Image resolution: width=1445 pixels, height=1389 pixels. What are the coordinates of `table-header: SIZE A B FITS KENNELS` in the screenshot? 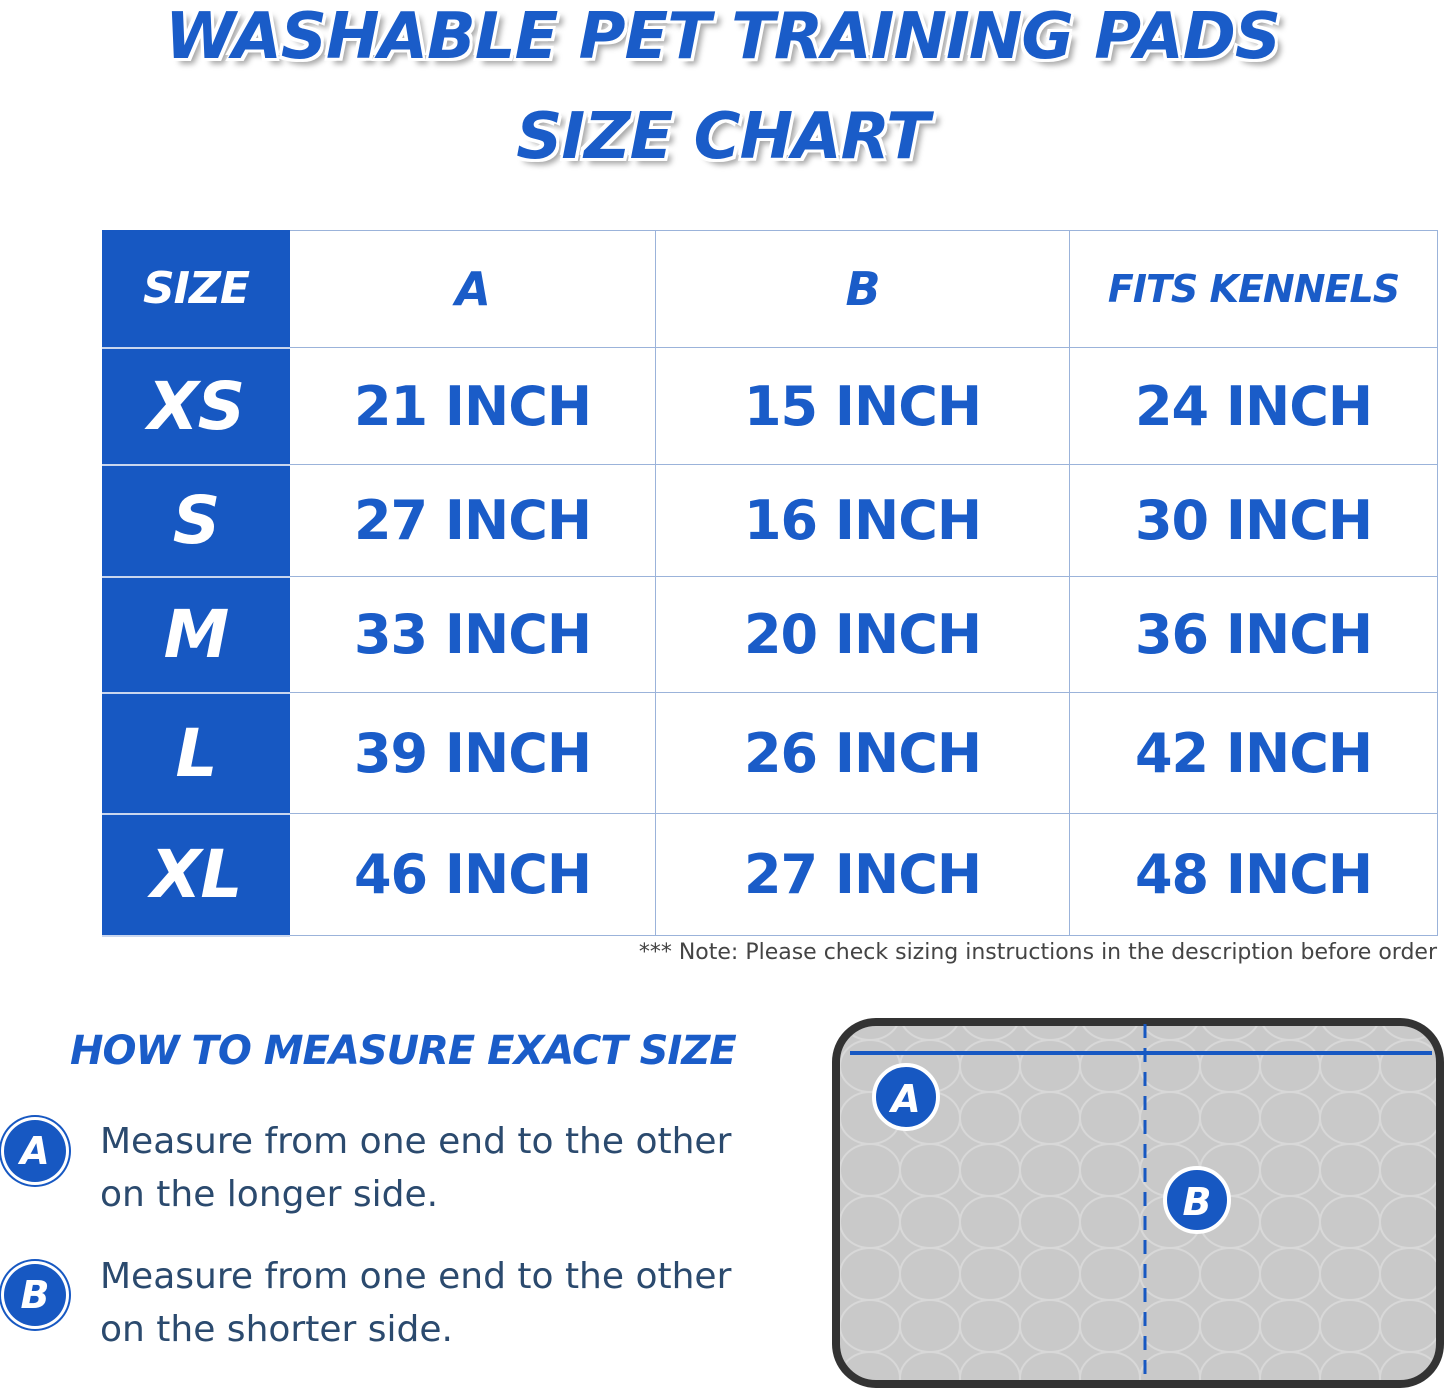 It's located at (770, 289).